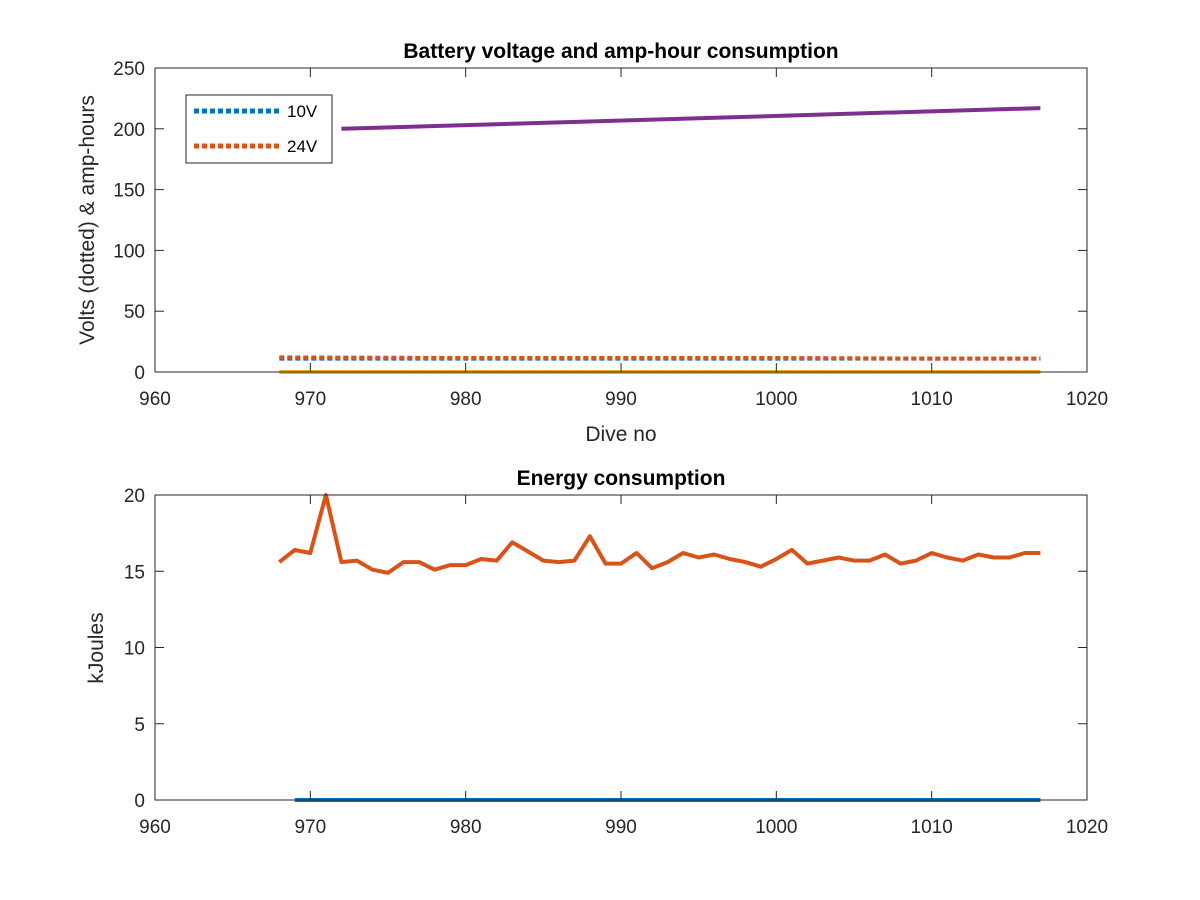  I want to click on legend-label-10v: 10V, so click(302, 111).